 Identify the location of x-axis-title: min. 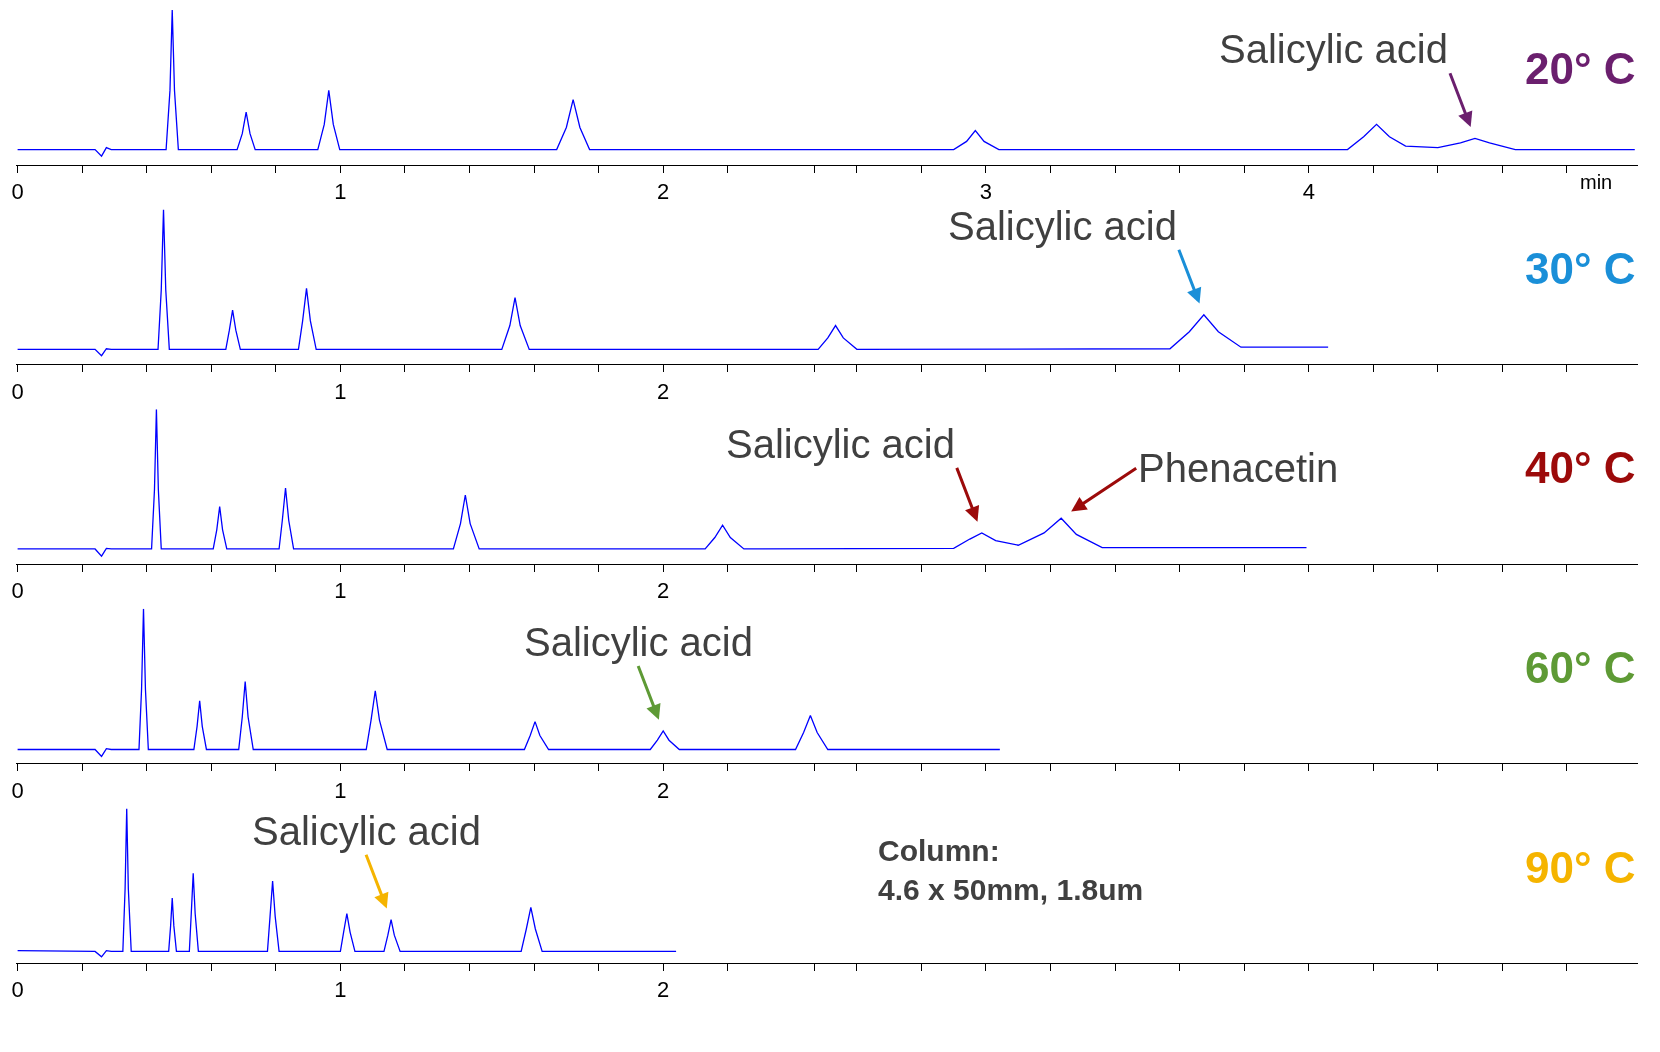
(1596, 182).